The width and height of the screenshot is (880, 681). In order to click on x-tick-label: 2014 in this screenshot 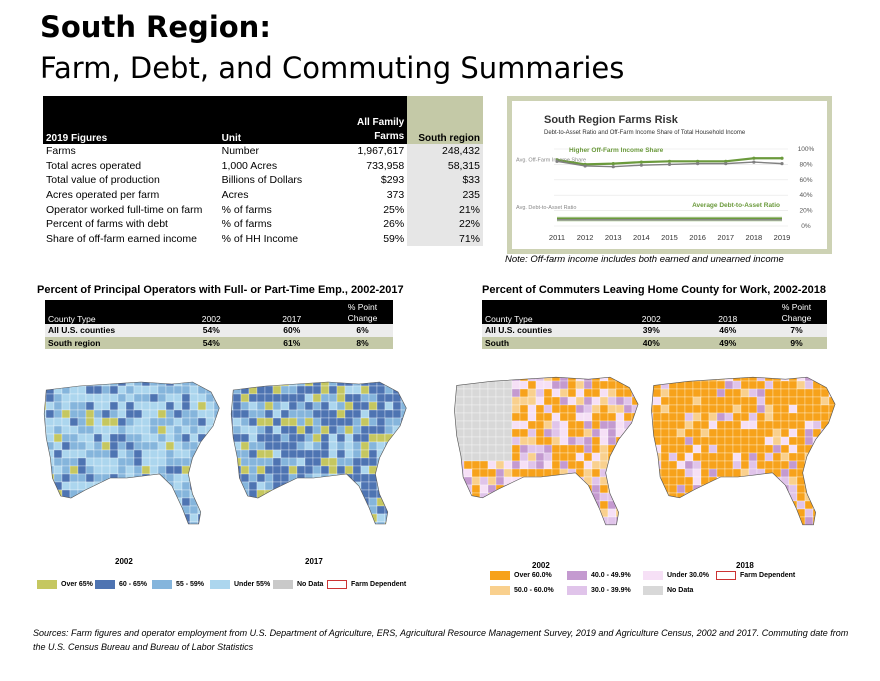, I will do `click(641, 237)`.